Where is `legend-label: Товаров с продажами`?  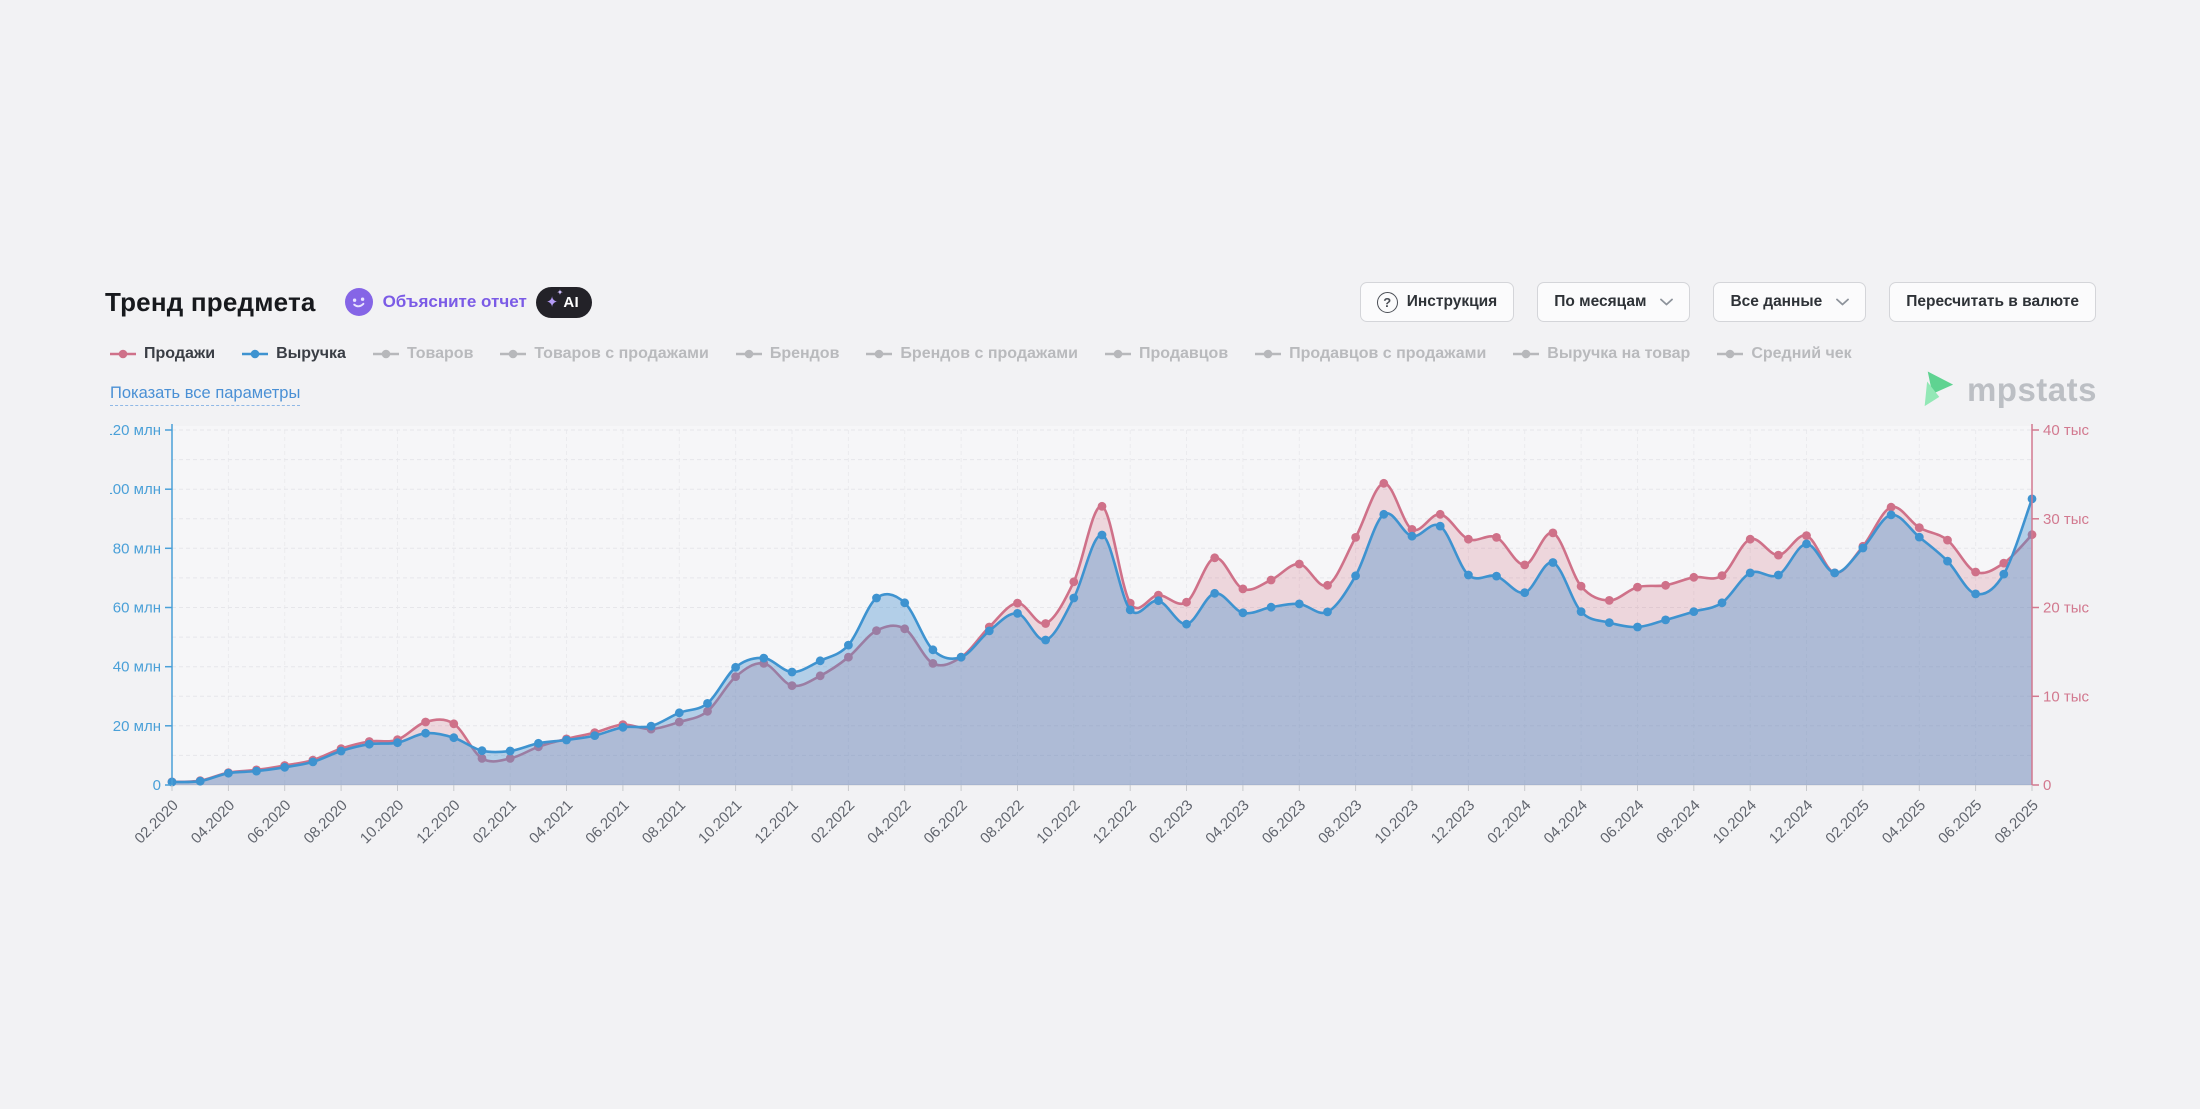
legend-label: Товаров с продажами is located at coordinates (621, 353).